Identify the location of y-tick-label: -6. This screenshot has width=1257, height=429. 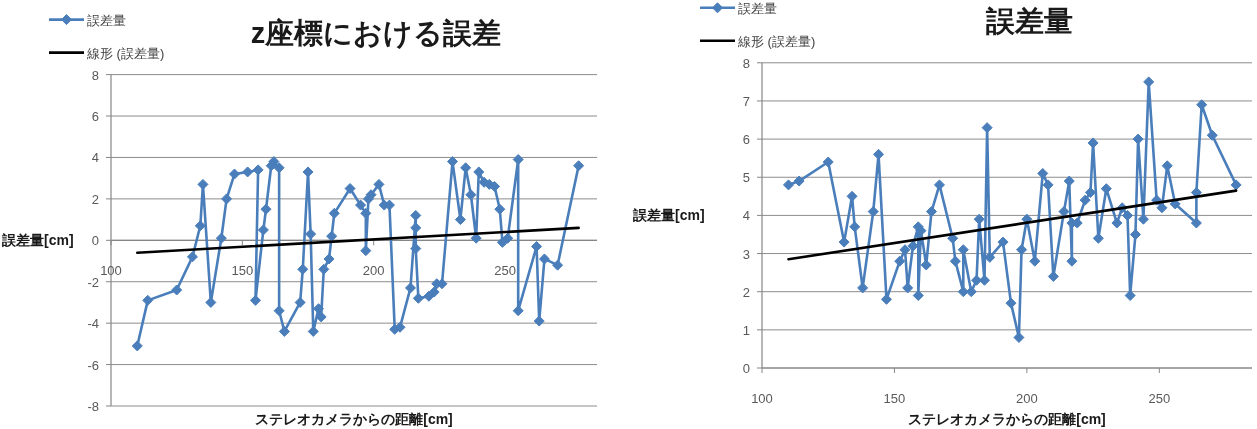
(93, 365).